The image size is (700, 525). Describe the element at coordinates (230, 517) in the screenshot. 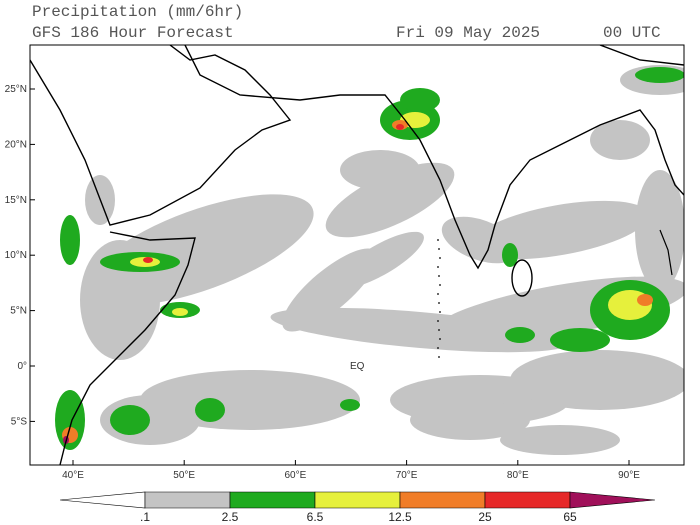

I see `colorbar-label: 2.5` at that location.